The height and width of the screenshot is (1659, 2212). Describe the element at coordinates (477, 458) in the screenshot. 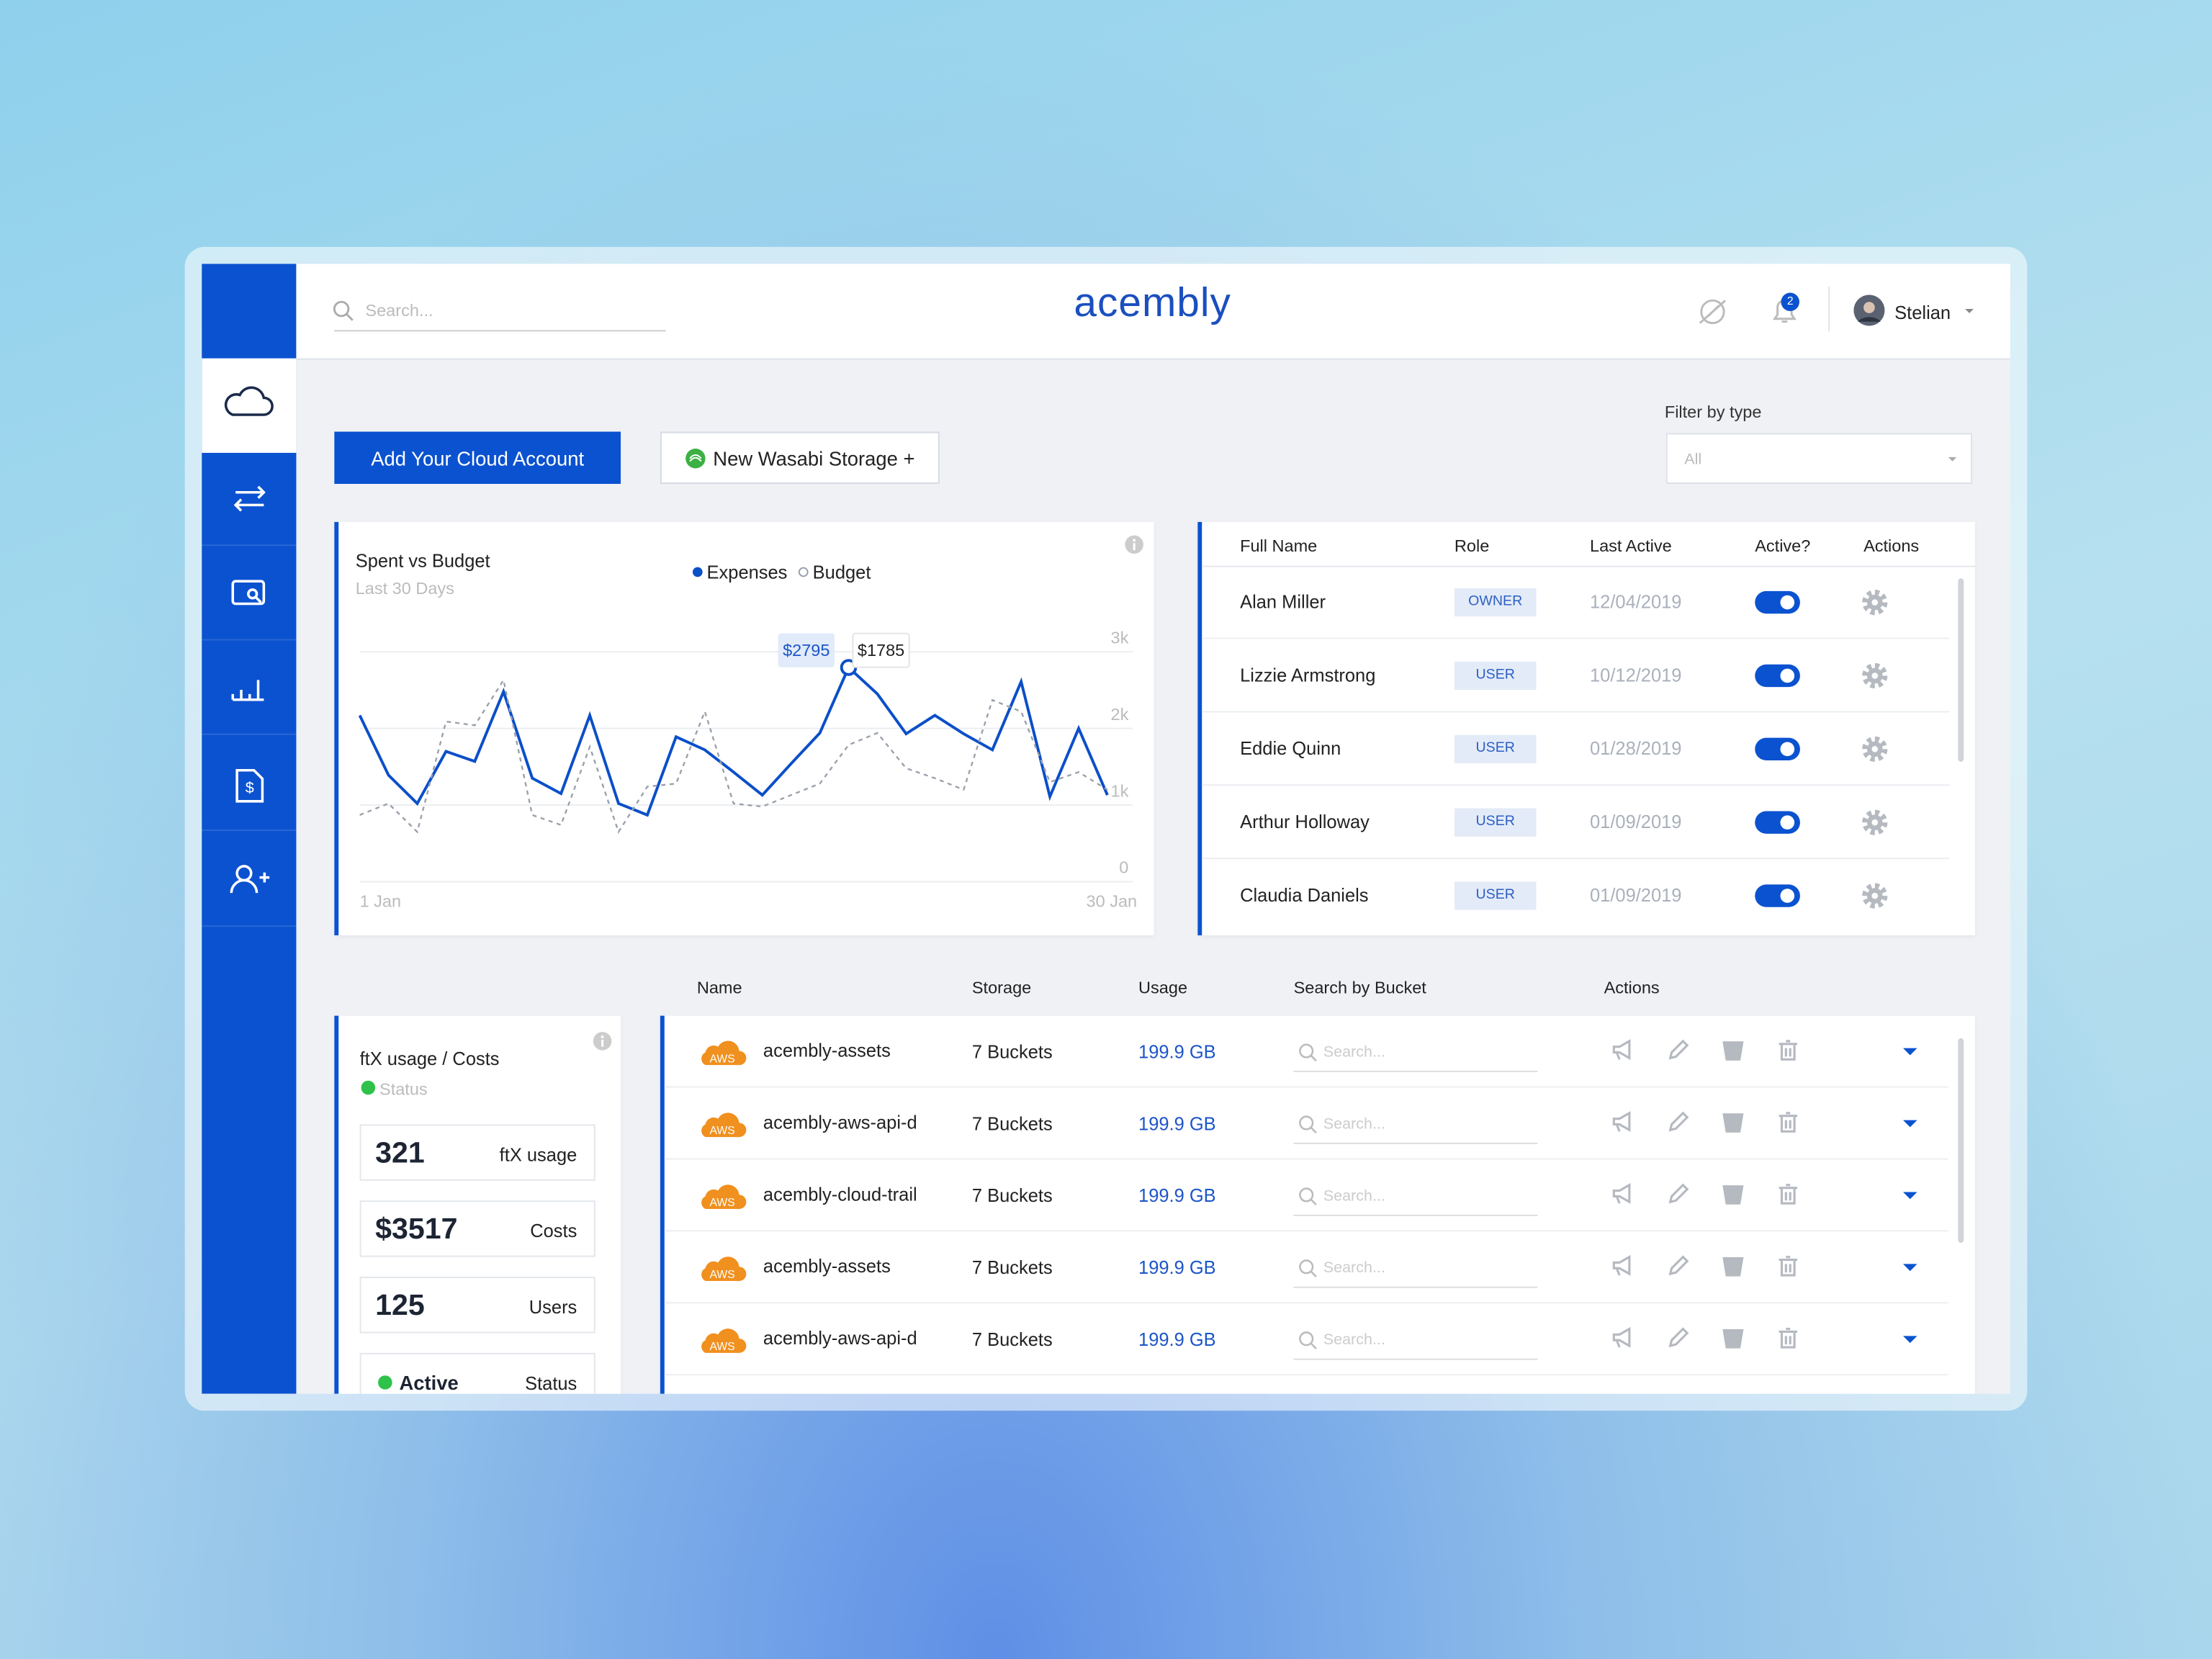

I see `add-cloud-button: Add Your Cloud Account` at that location.